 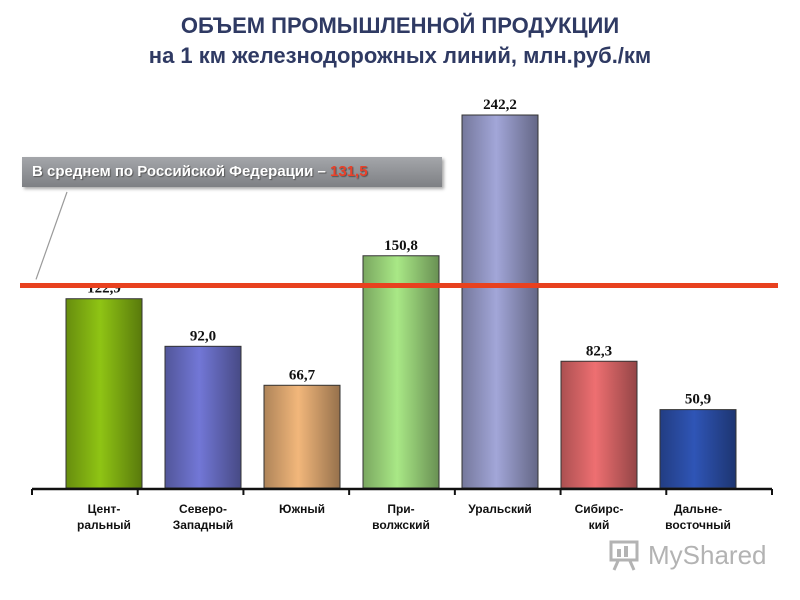 What do you see at coordinates (302, 375) in the screenshot?
I see `data-label: 66,7` at bounding box center [302, 375].